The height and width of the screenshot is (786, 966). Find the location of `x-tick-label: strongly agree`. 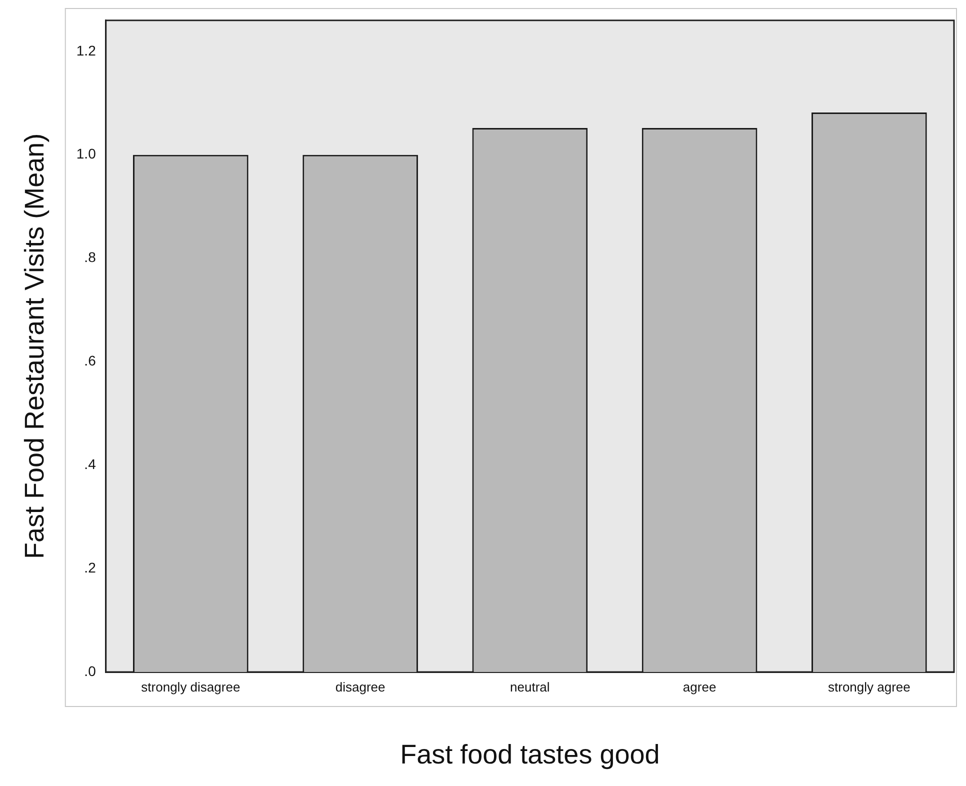

x-tick-label: strongly agree is located at coordinates (869, 686).